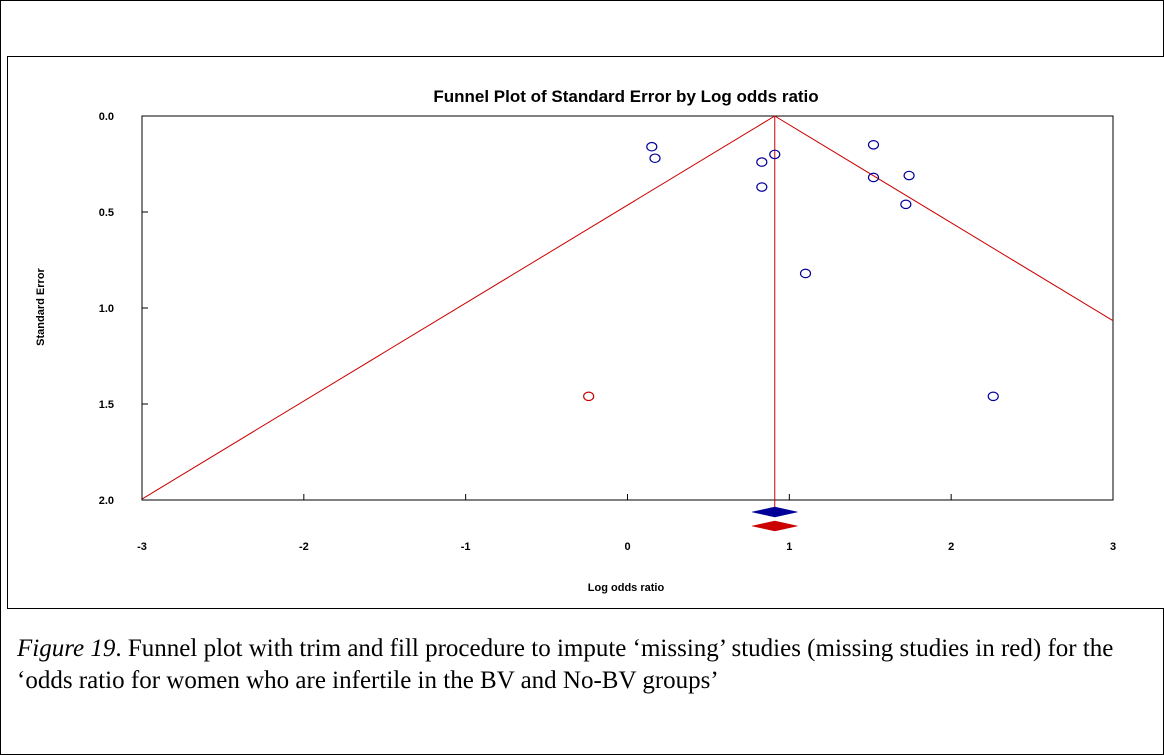 This screenshot has width=1164, height=755. What do you see at coordinates (626, 588) in the screenshot?
I see `x-axis-label: Log odds ratio` at bounding box center [626, 588].